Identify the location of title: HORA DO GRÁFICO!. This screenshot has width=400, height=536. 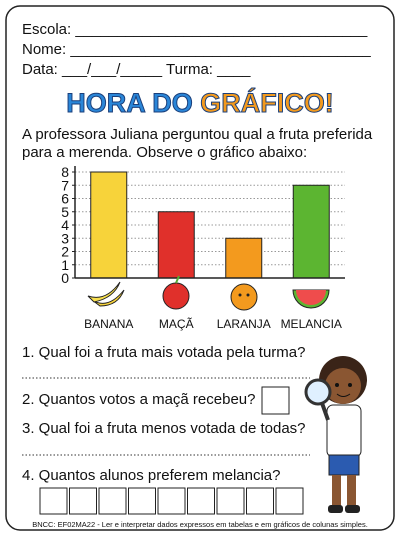
(200, 102).